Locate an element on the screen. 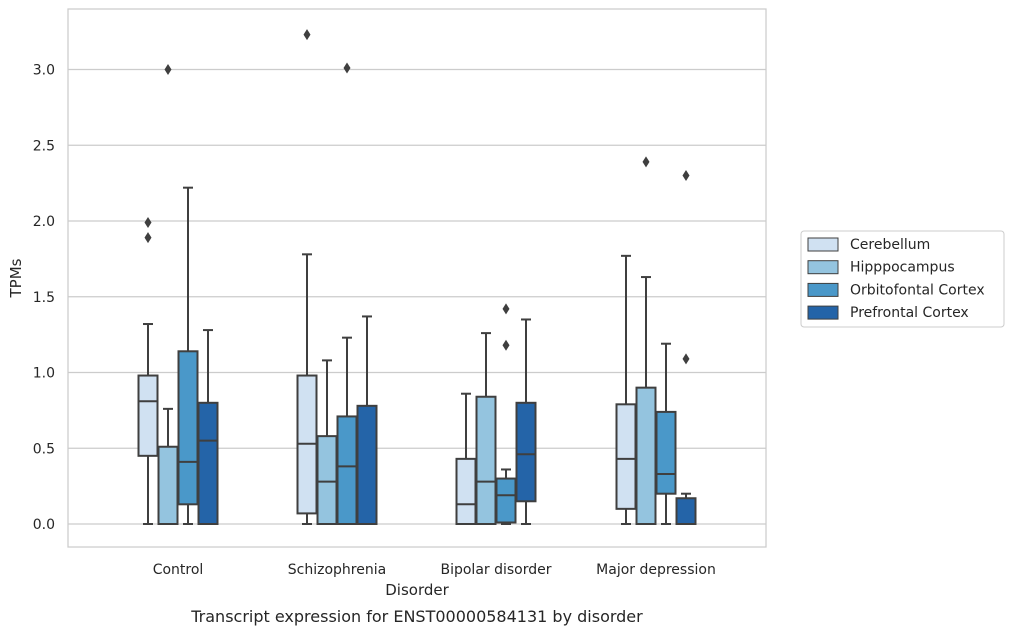 Image resolution: width=1014 pixels, height=638 pixels. x-tick-label: Major depression is located at coordinates (656, 570).